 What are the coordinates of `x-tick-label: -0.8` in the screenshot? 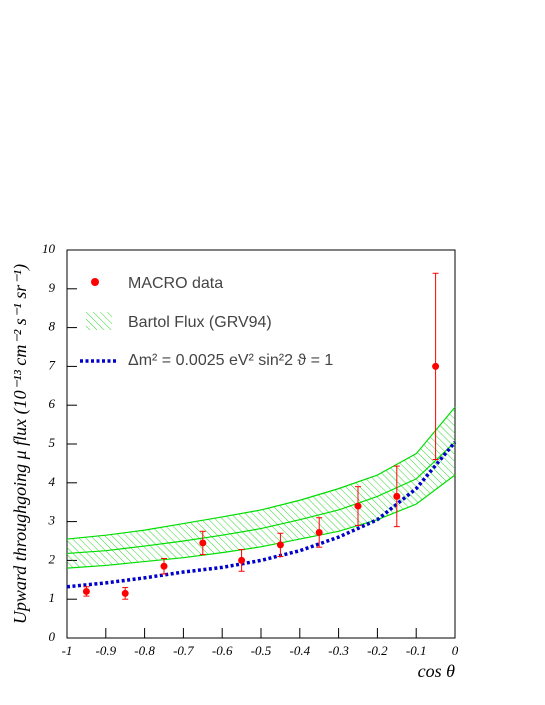 It's located at (144, 650).